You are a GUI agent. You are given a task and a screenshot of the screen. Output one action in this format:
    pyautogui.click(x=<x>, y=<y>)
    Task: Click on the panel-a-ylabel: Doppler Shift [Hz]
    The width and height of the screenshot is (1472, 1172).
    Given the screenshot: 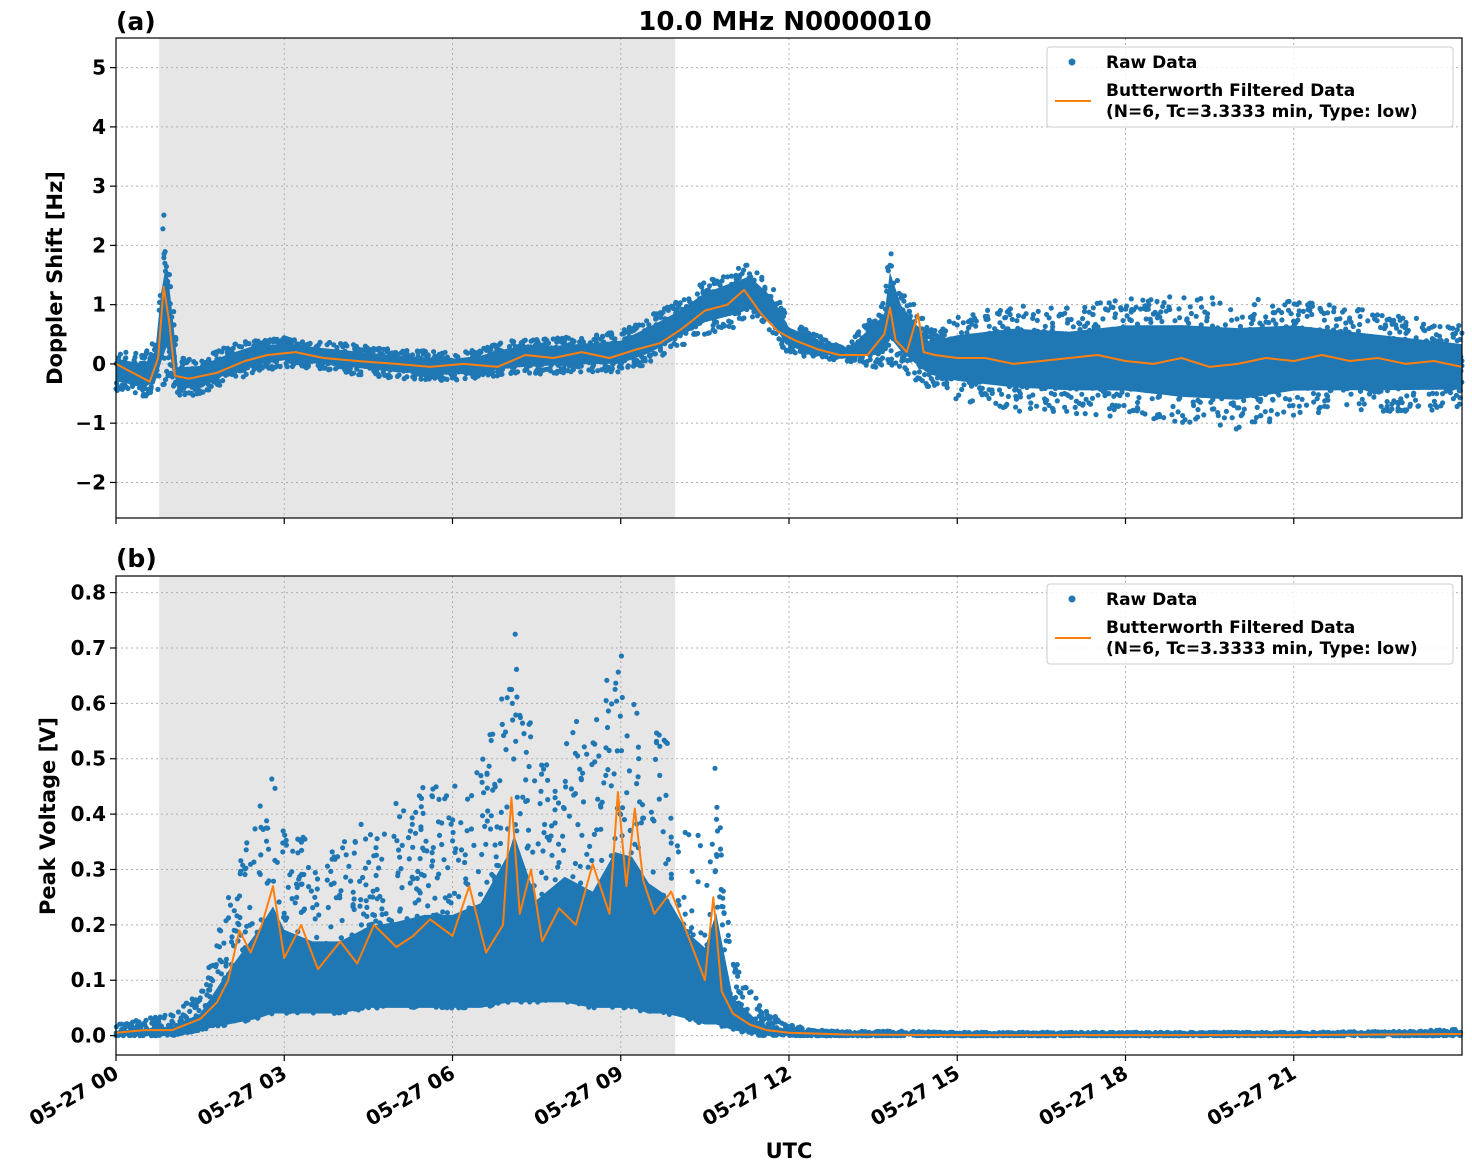 What is the action you would take?
    pyautogui.click(x=55, y=278)
    